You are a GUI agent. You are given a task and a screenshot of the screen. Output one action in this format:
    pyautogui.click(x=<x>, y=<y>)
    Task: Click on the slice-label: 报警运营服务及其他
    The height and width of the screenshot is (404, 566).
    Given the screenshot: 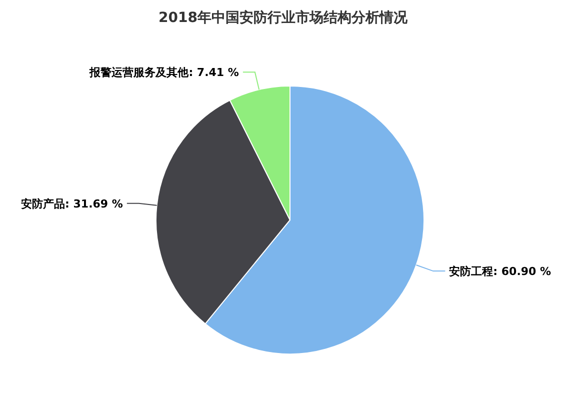 What is the action you would take?
    pyautogui.click(x=139, y=73)
    